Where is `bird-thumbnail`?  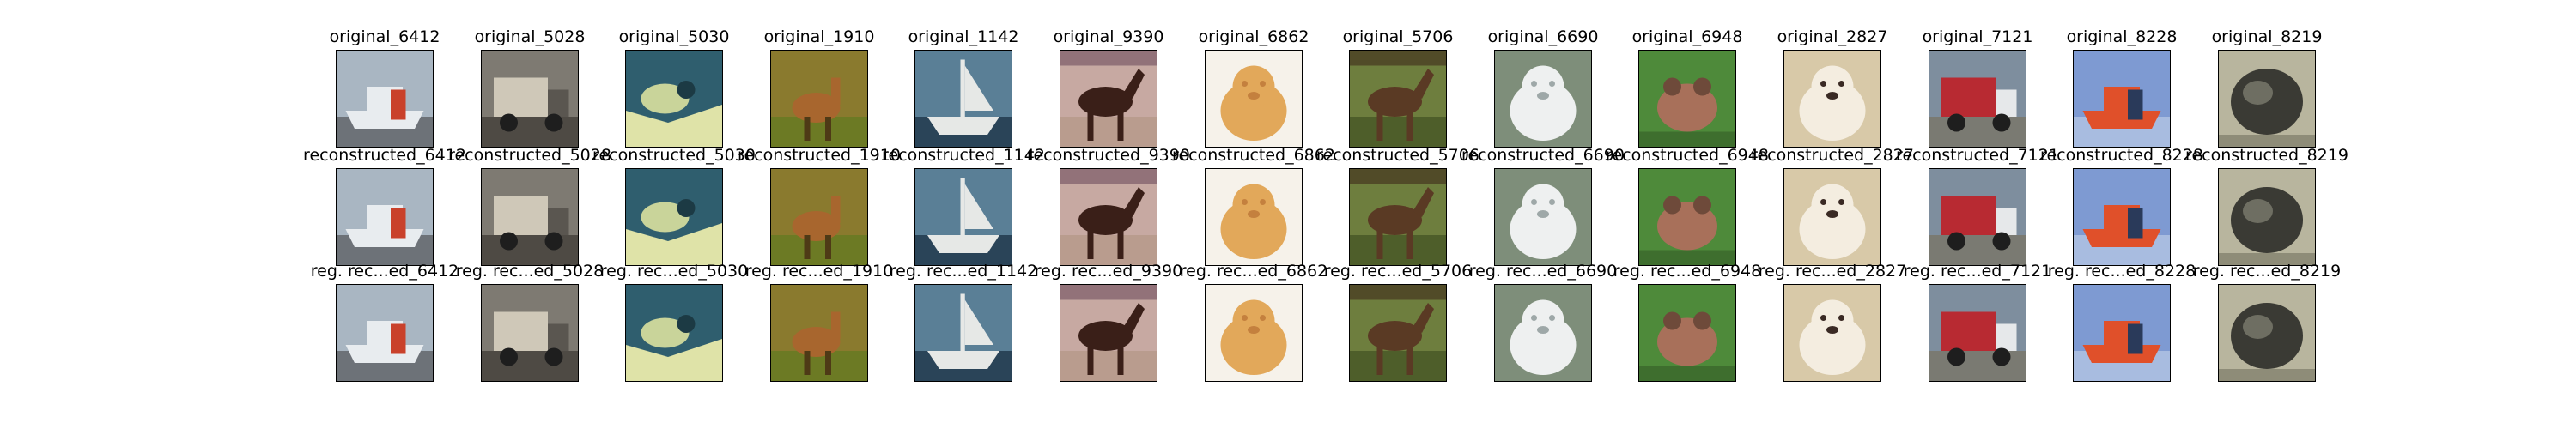
bird-thumbnail is located at coordinates (674, 333).